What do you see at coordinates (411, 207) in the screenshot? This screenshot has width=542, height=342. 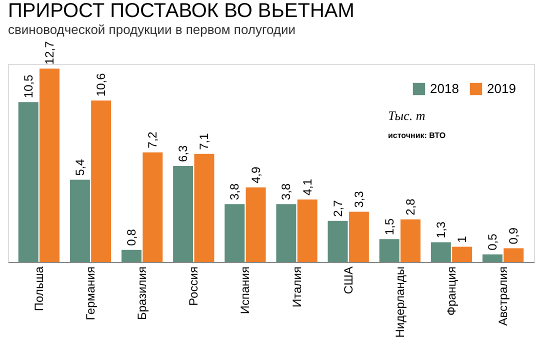 I see `data-label: 2,8` at bounding box center [411, 207].